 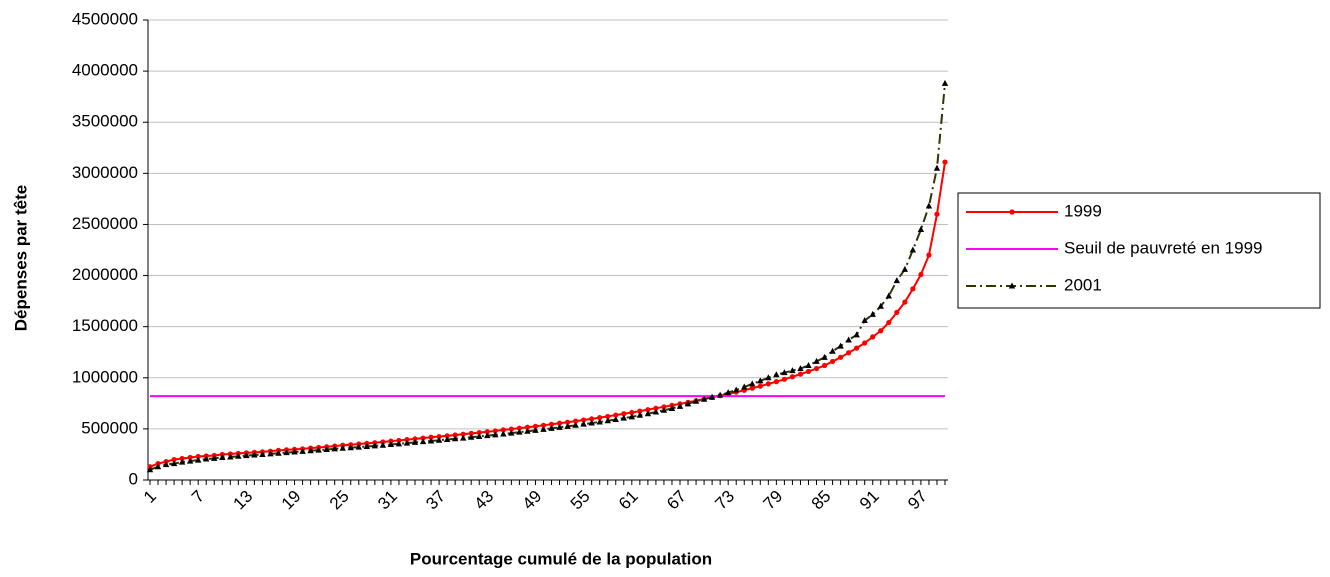 I want to click on x-tick-label: 7, so click(x=198, y=497).